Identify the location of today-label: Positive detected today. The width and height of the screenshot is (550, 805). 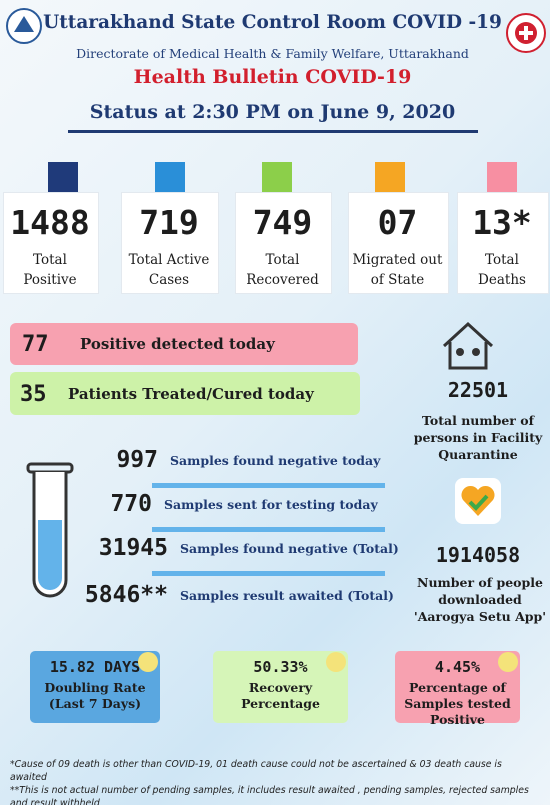
(177, 344).